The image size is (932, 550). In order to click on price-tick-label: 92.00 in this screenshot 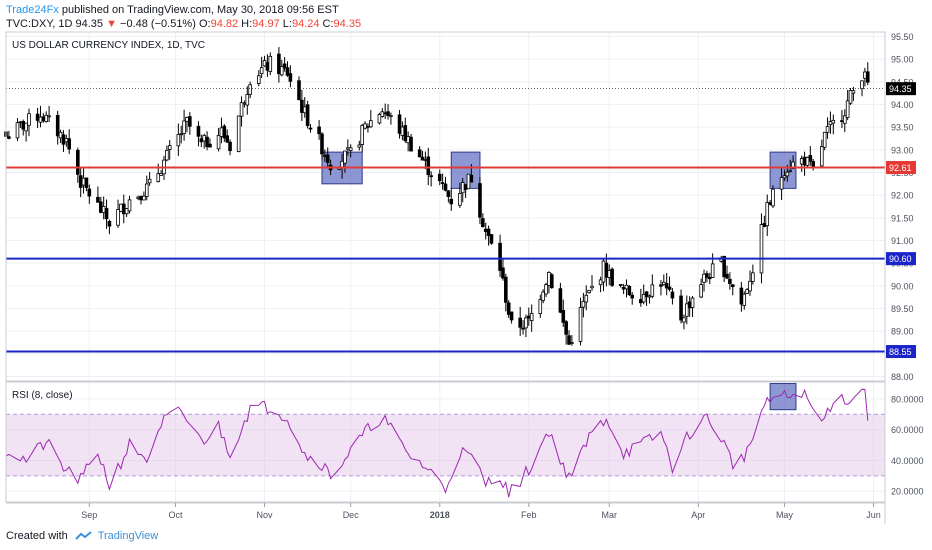, I will do `click(902, 196)`.